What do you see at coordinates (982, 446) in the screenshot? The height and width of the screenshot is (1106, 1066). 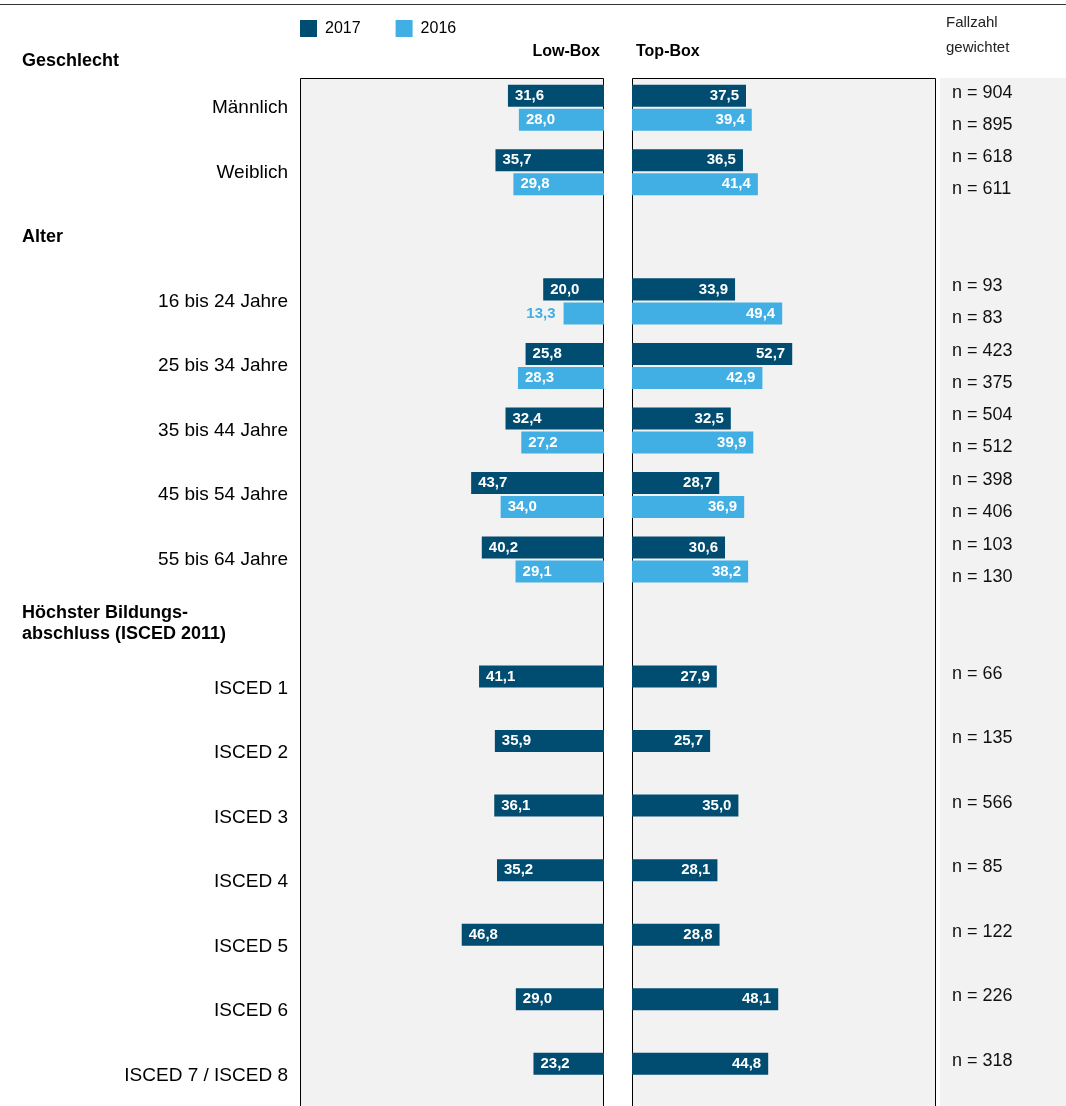 I see `text: n = 512` at bounding box center [982, 446].